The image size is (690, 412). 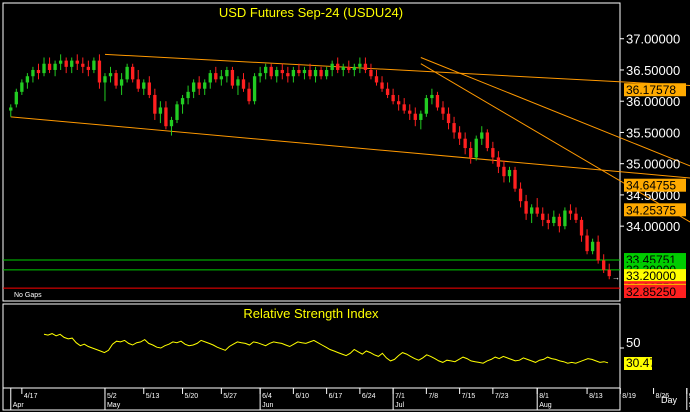 I want to click on price-tick-label: 34.00000, so click(x=653, y=226).